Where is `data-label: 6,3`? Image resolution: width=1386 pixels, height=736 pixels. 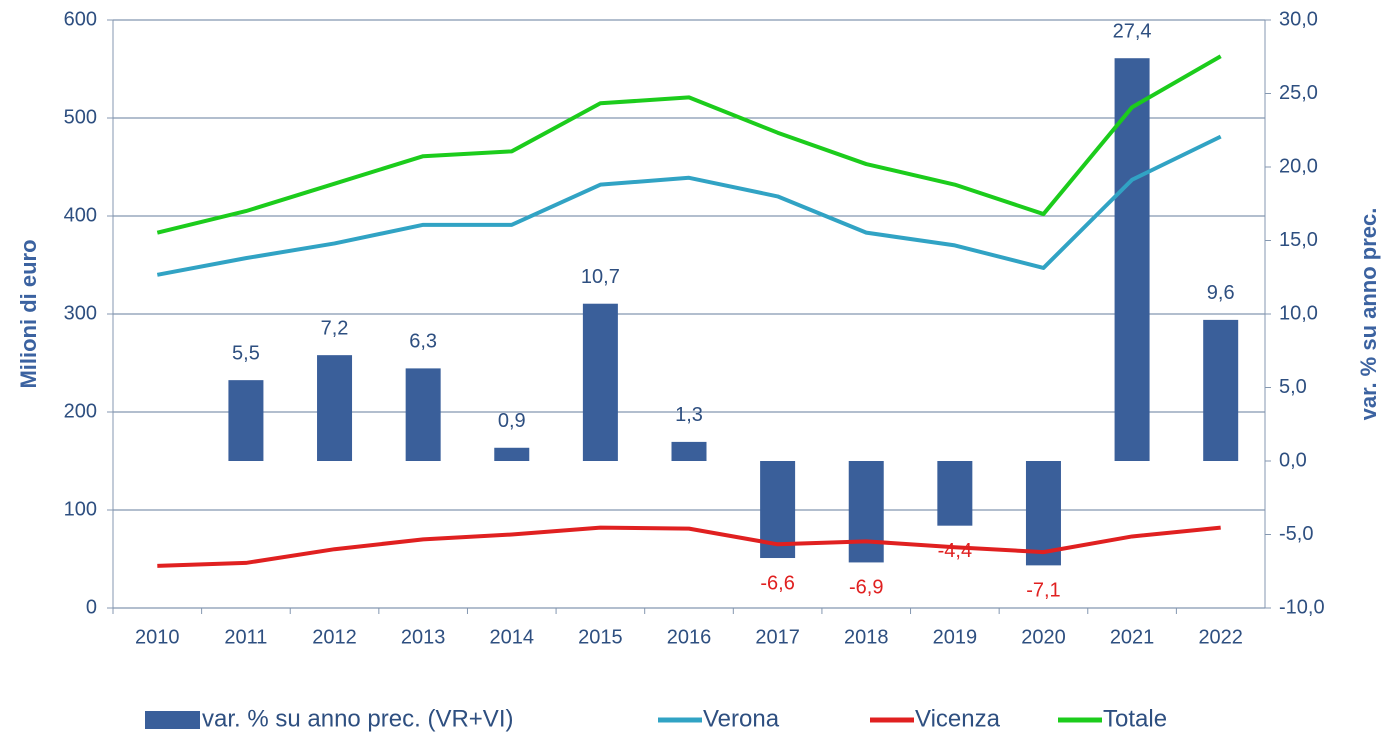 data-label: 6,3 is located at coordinates (423, 342).